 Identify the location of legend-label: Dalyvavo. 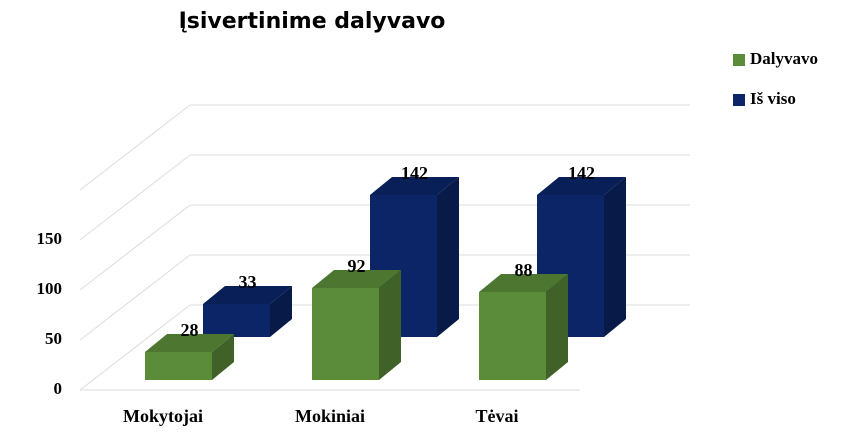
(784, 58).